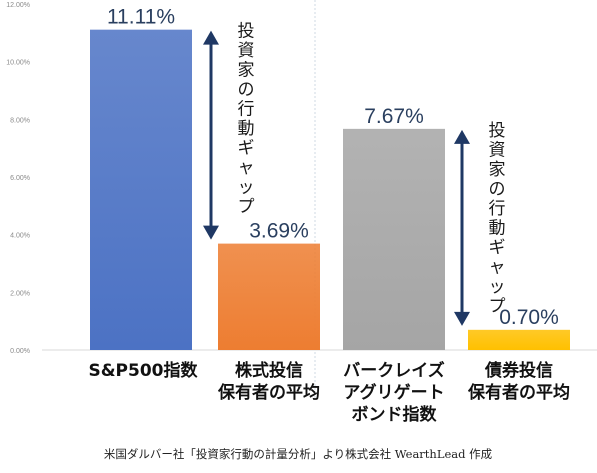  What do you see at coordinates (141, 17) in the screenshot?
I see `value-label: 11.11%` at bounding box center [141, 17].